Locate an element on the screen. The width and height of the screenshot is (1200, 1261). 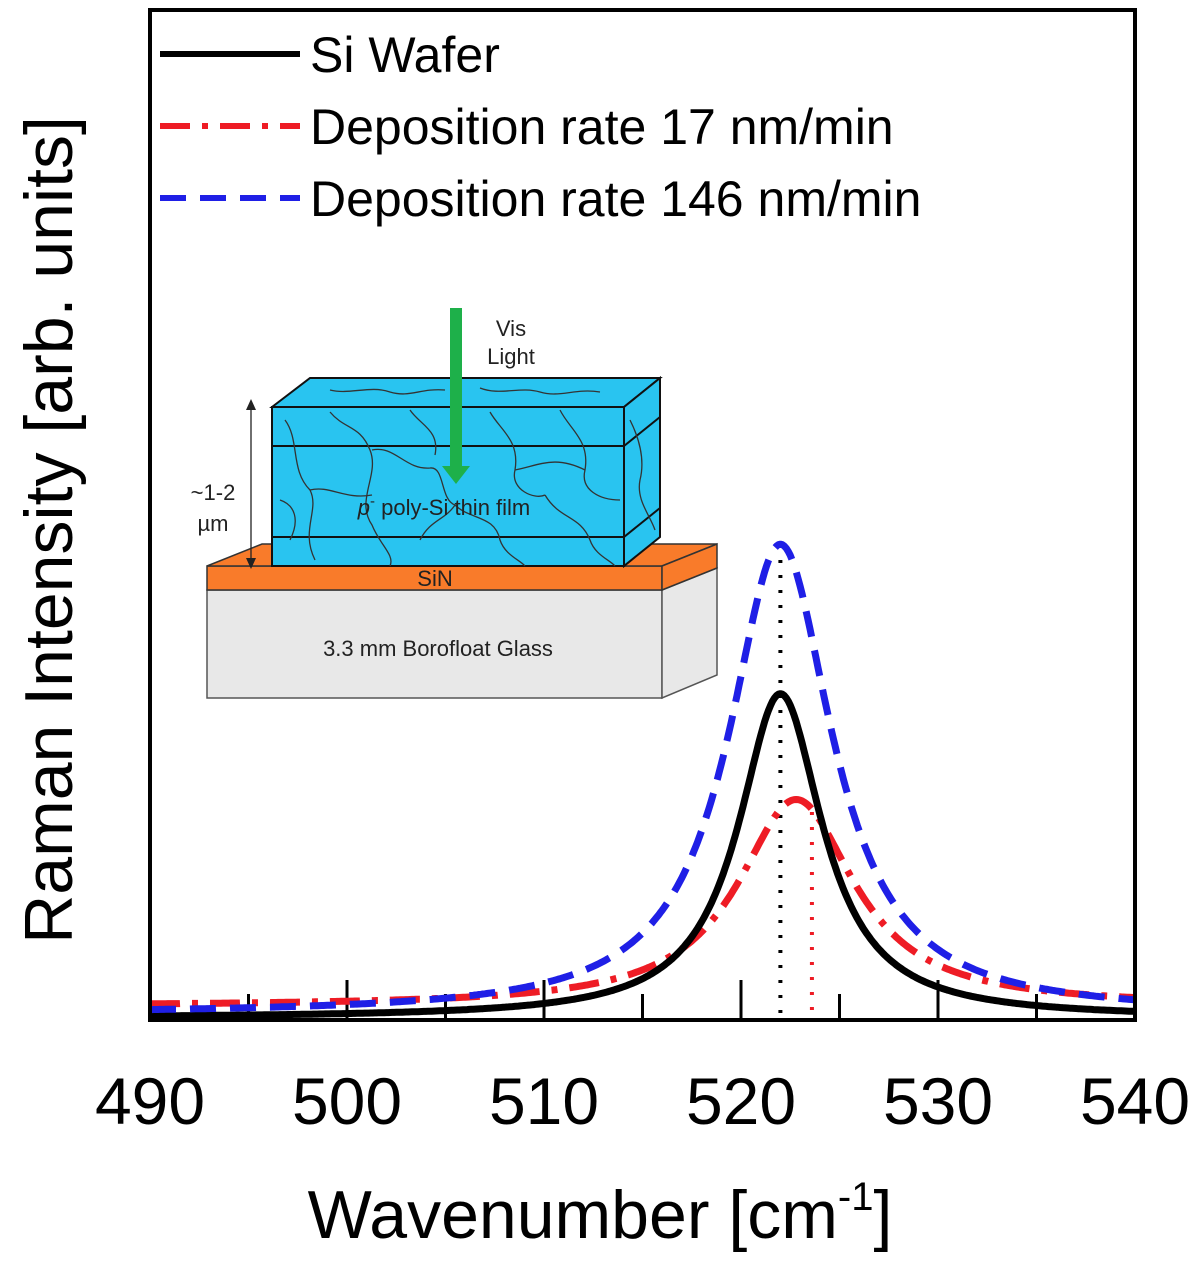
legend-label-si-wafer: Si Wafer is located at coordinates (405, 55).